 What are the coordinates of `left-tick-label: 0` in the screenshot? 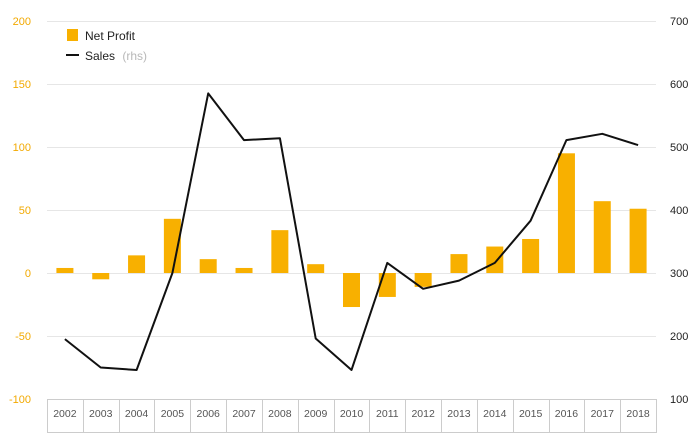 It's located at (28, 274).